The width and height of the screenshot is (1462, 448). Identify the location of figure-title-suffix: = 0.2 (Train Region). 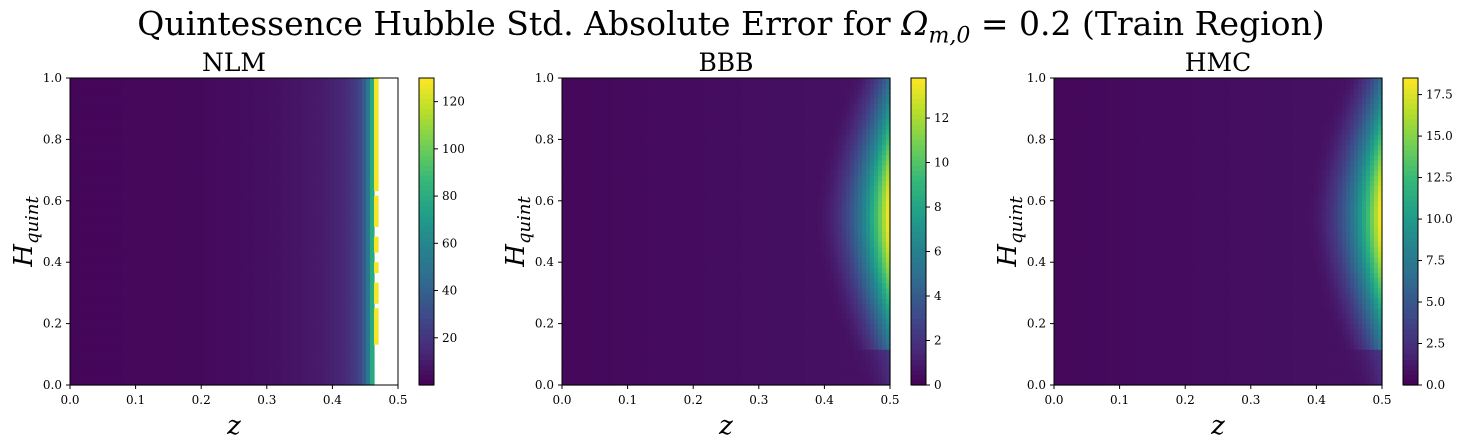
(1147, 23).